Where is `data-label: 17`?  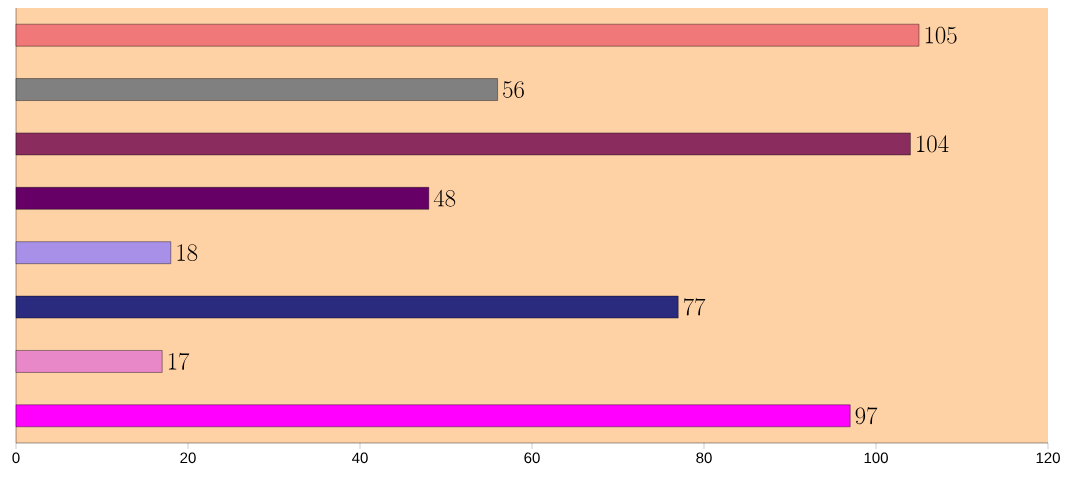
data-label: 17 is located at coordinates (179, 361).